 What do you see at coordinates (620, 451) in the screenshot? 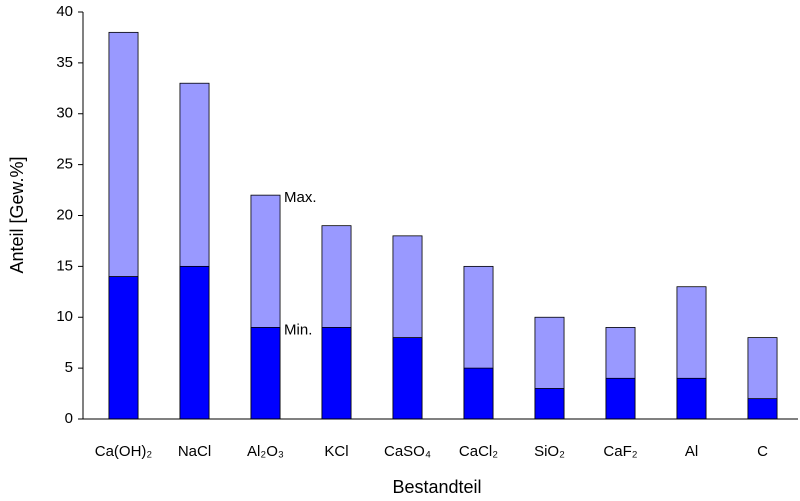
I see `x-tick-label: CaF₂` at bounding box center [620, 451].